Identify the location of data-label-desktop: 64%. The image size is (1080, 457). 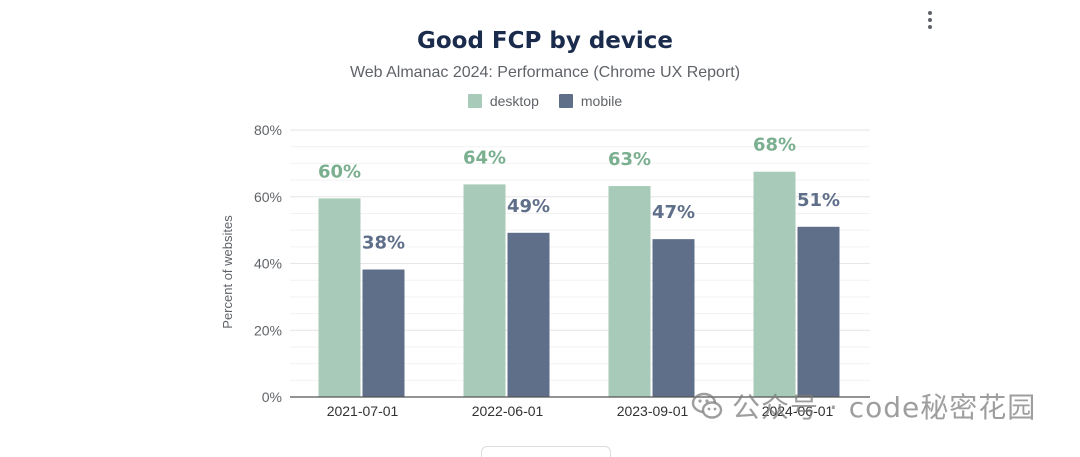
(484, 157).